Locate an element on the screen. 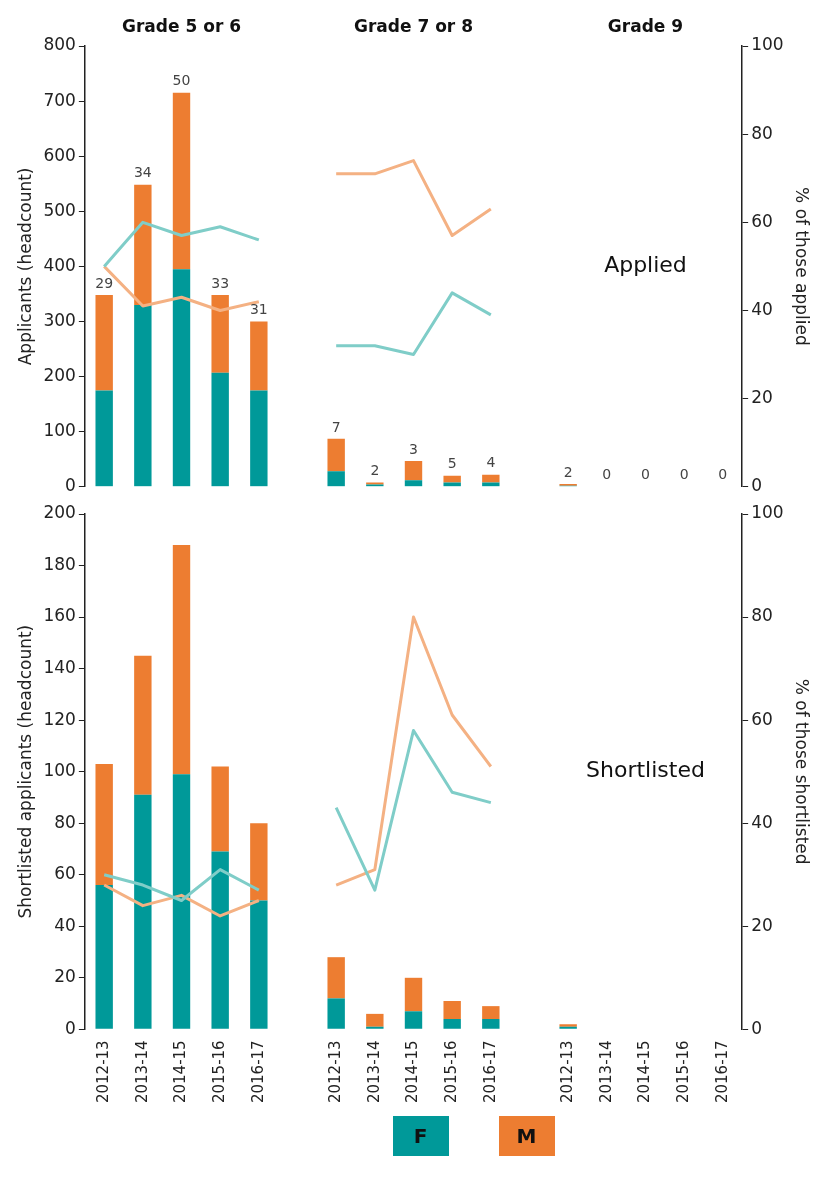 The width and height of the screenshot is (827, 1177). annotation: 31 is located at coordinates (258, 309).